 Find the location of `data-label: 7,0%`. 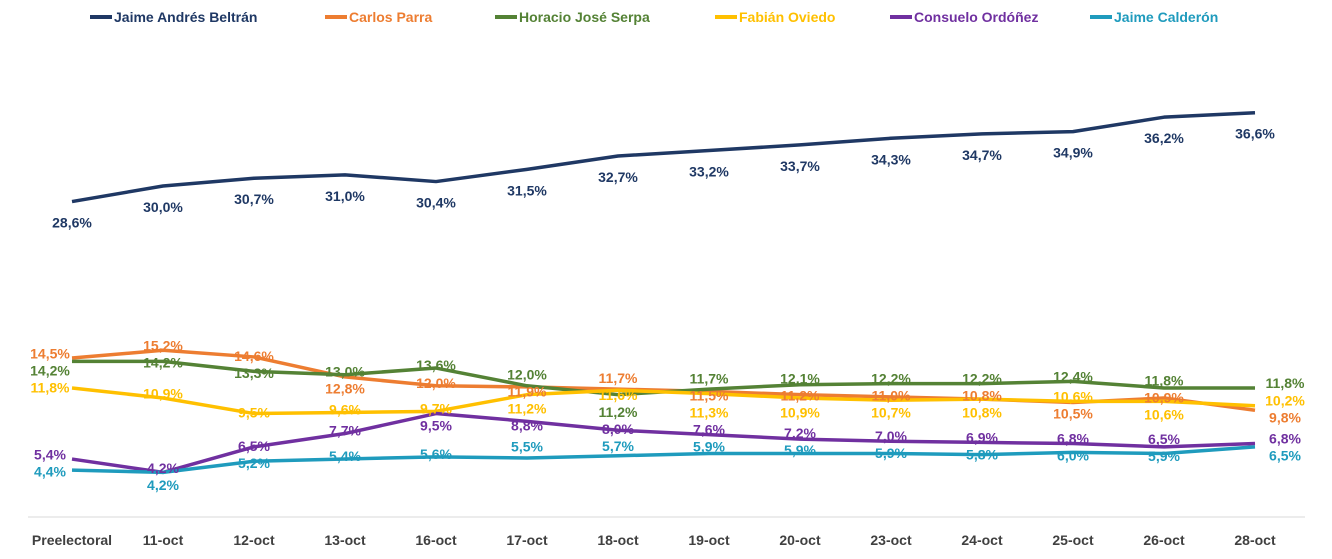

data-label: 7,0% is located at coordinates (891, 436).